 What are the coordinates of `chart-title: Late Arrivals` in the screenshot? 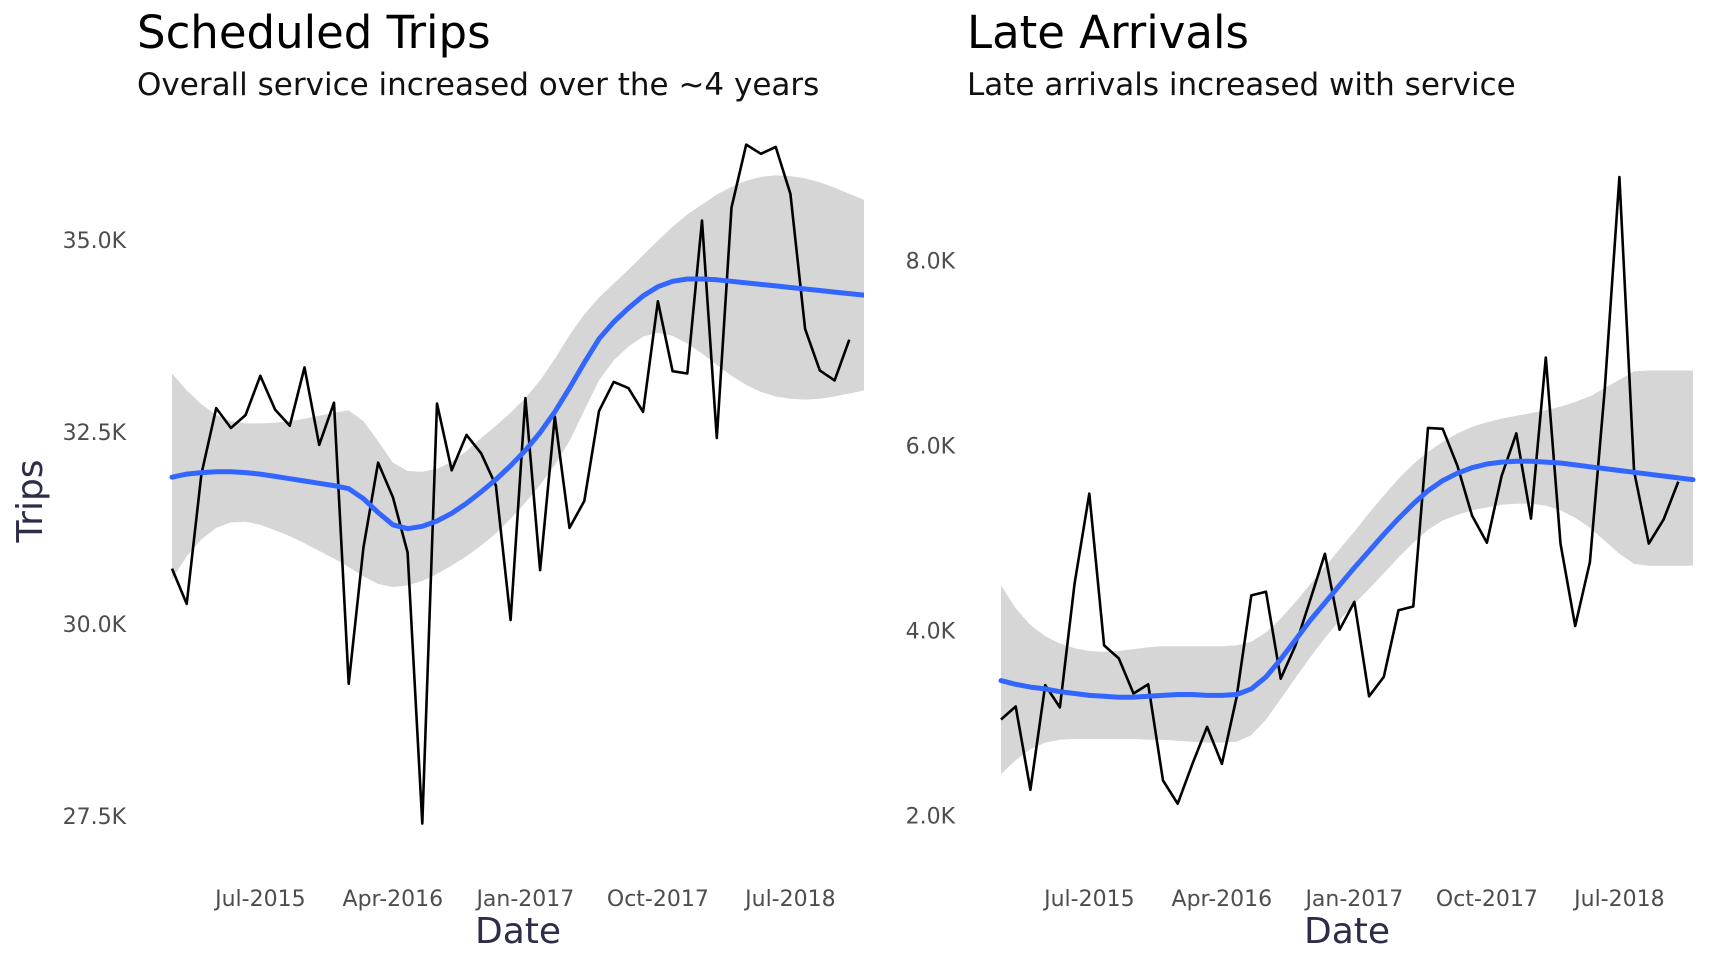 It's located at (1108, 32).